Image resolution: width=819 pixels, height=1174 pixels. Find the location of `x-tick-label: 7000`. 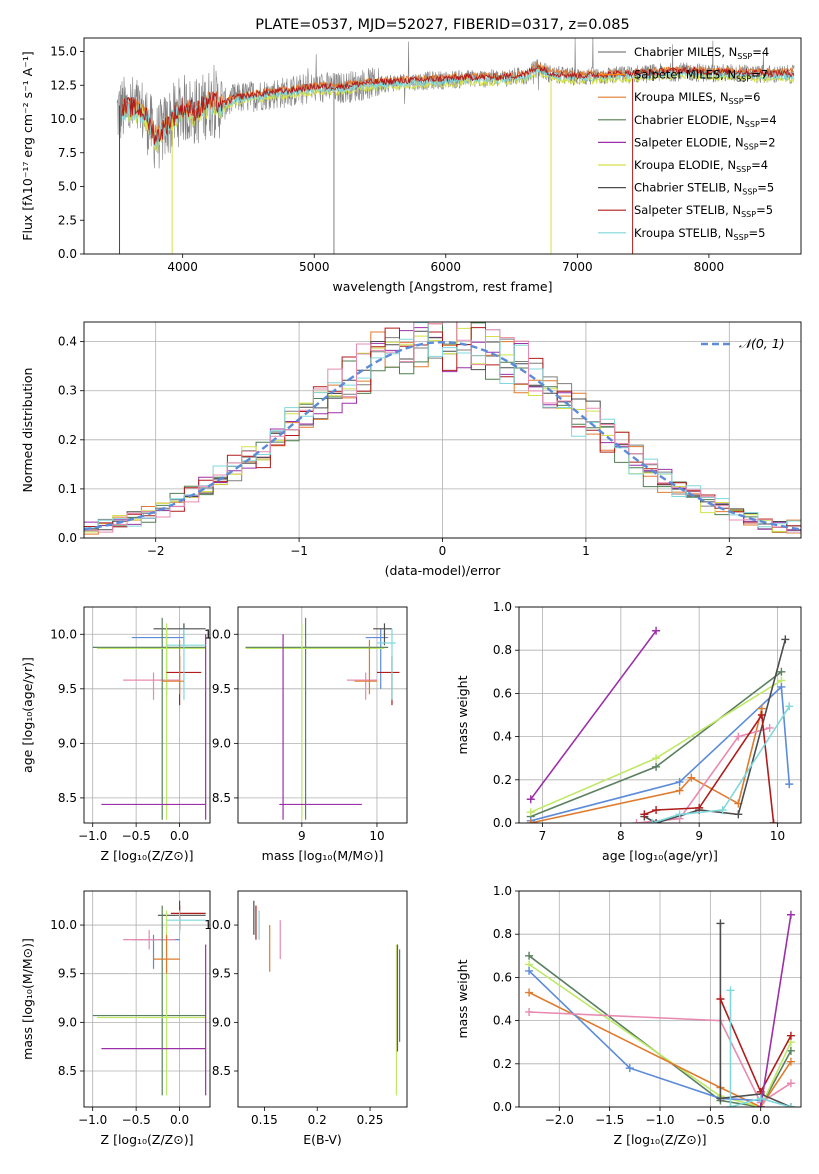

x-tick-label: 7000 is located at coordinates (577, 267).